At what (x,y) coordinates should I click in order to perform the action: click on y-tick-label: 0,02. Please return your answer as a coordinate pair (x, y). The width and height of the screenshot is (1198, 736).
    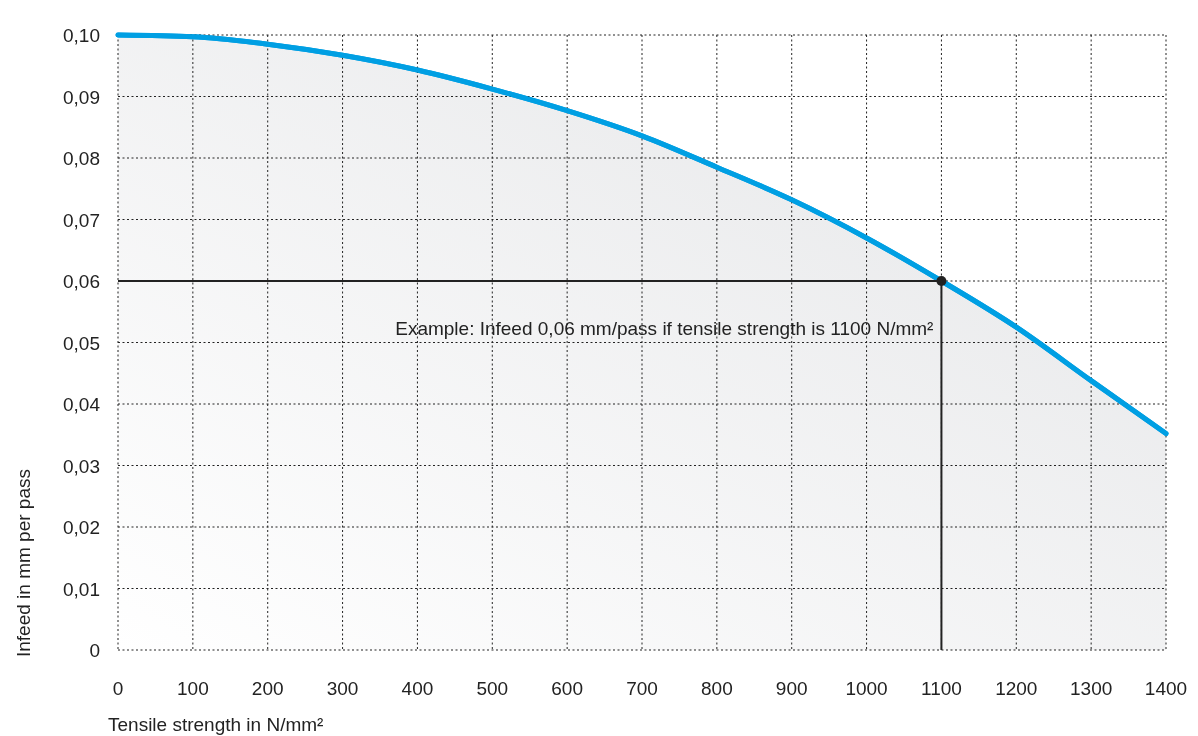
    Looking at the image, I should click on (81, 527).